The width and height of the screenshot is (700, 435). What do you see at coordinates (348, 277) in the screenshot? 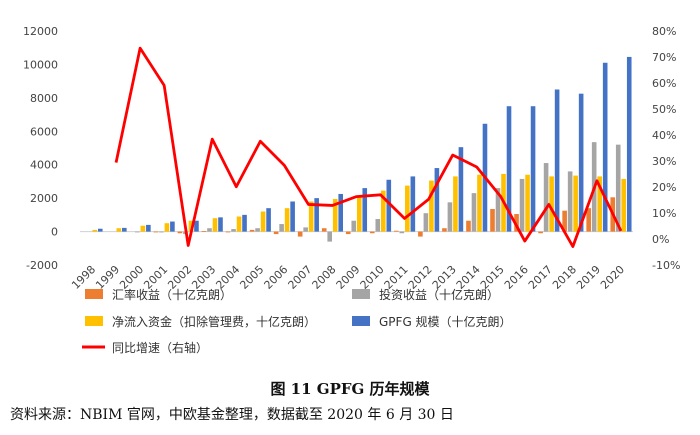
I see `x-tick-label: 2009` at bounding box center [348, 277].